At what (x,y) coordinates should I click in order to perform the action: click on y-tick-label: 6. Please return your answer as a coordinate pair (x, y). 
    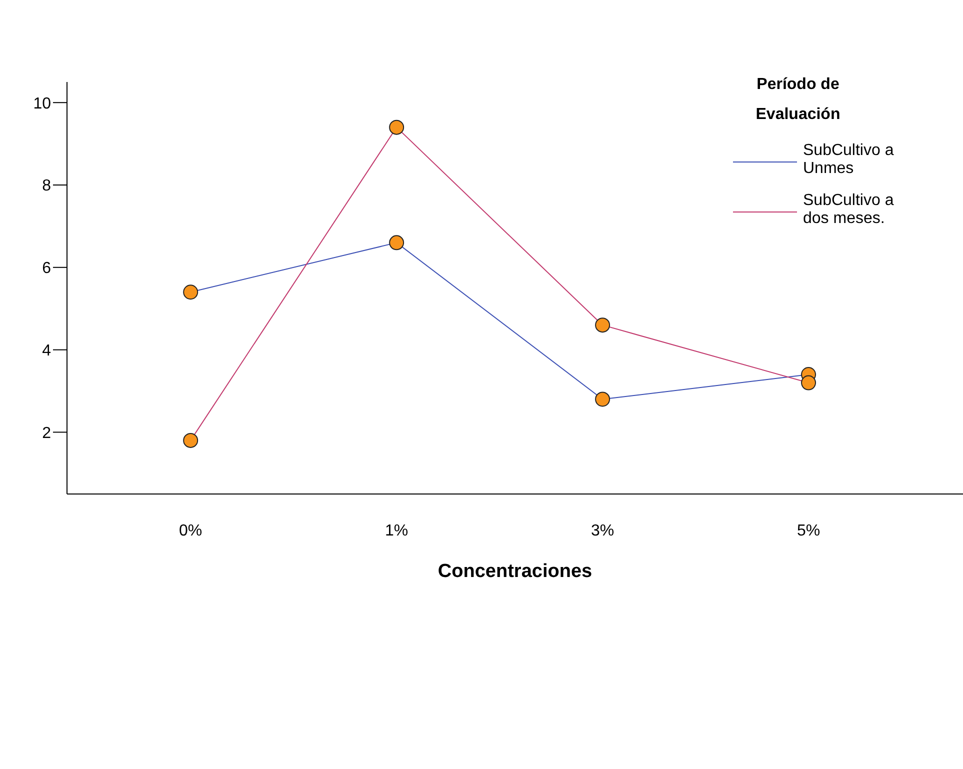
    Looking at the image, I should click on (47, 269).